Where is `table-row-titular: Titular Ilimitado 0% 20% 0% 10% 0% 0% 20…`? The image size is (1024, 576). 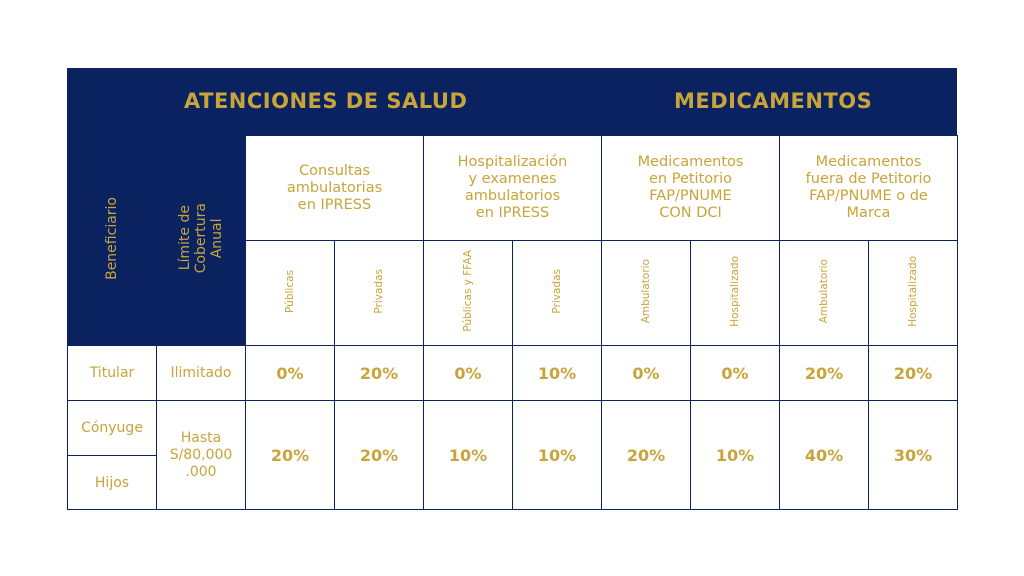
table-row-titular: Titular Ilimitado 0% 20% 0% 10% 0% 0% 20… is located at coordinates (512, 373).